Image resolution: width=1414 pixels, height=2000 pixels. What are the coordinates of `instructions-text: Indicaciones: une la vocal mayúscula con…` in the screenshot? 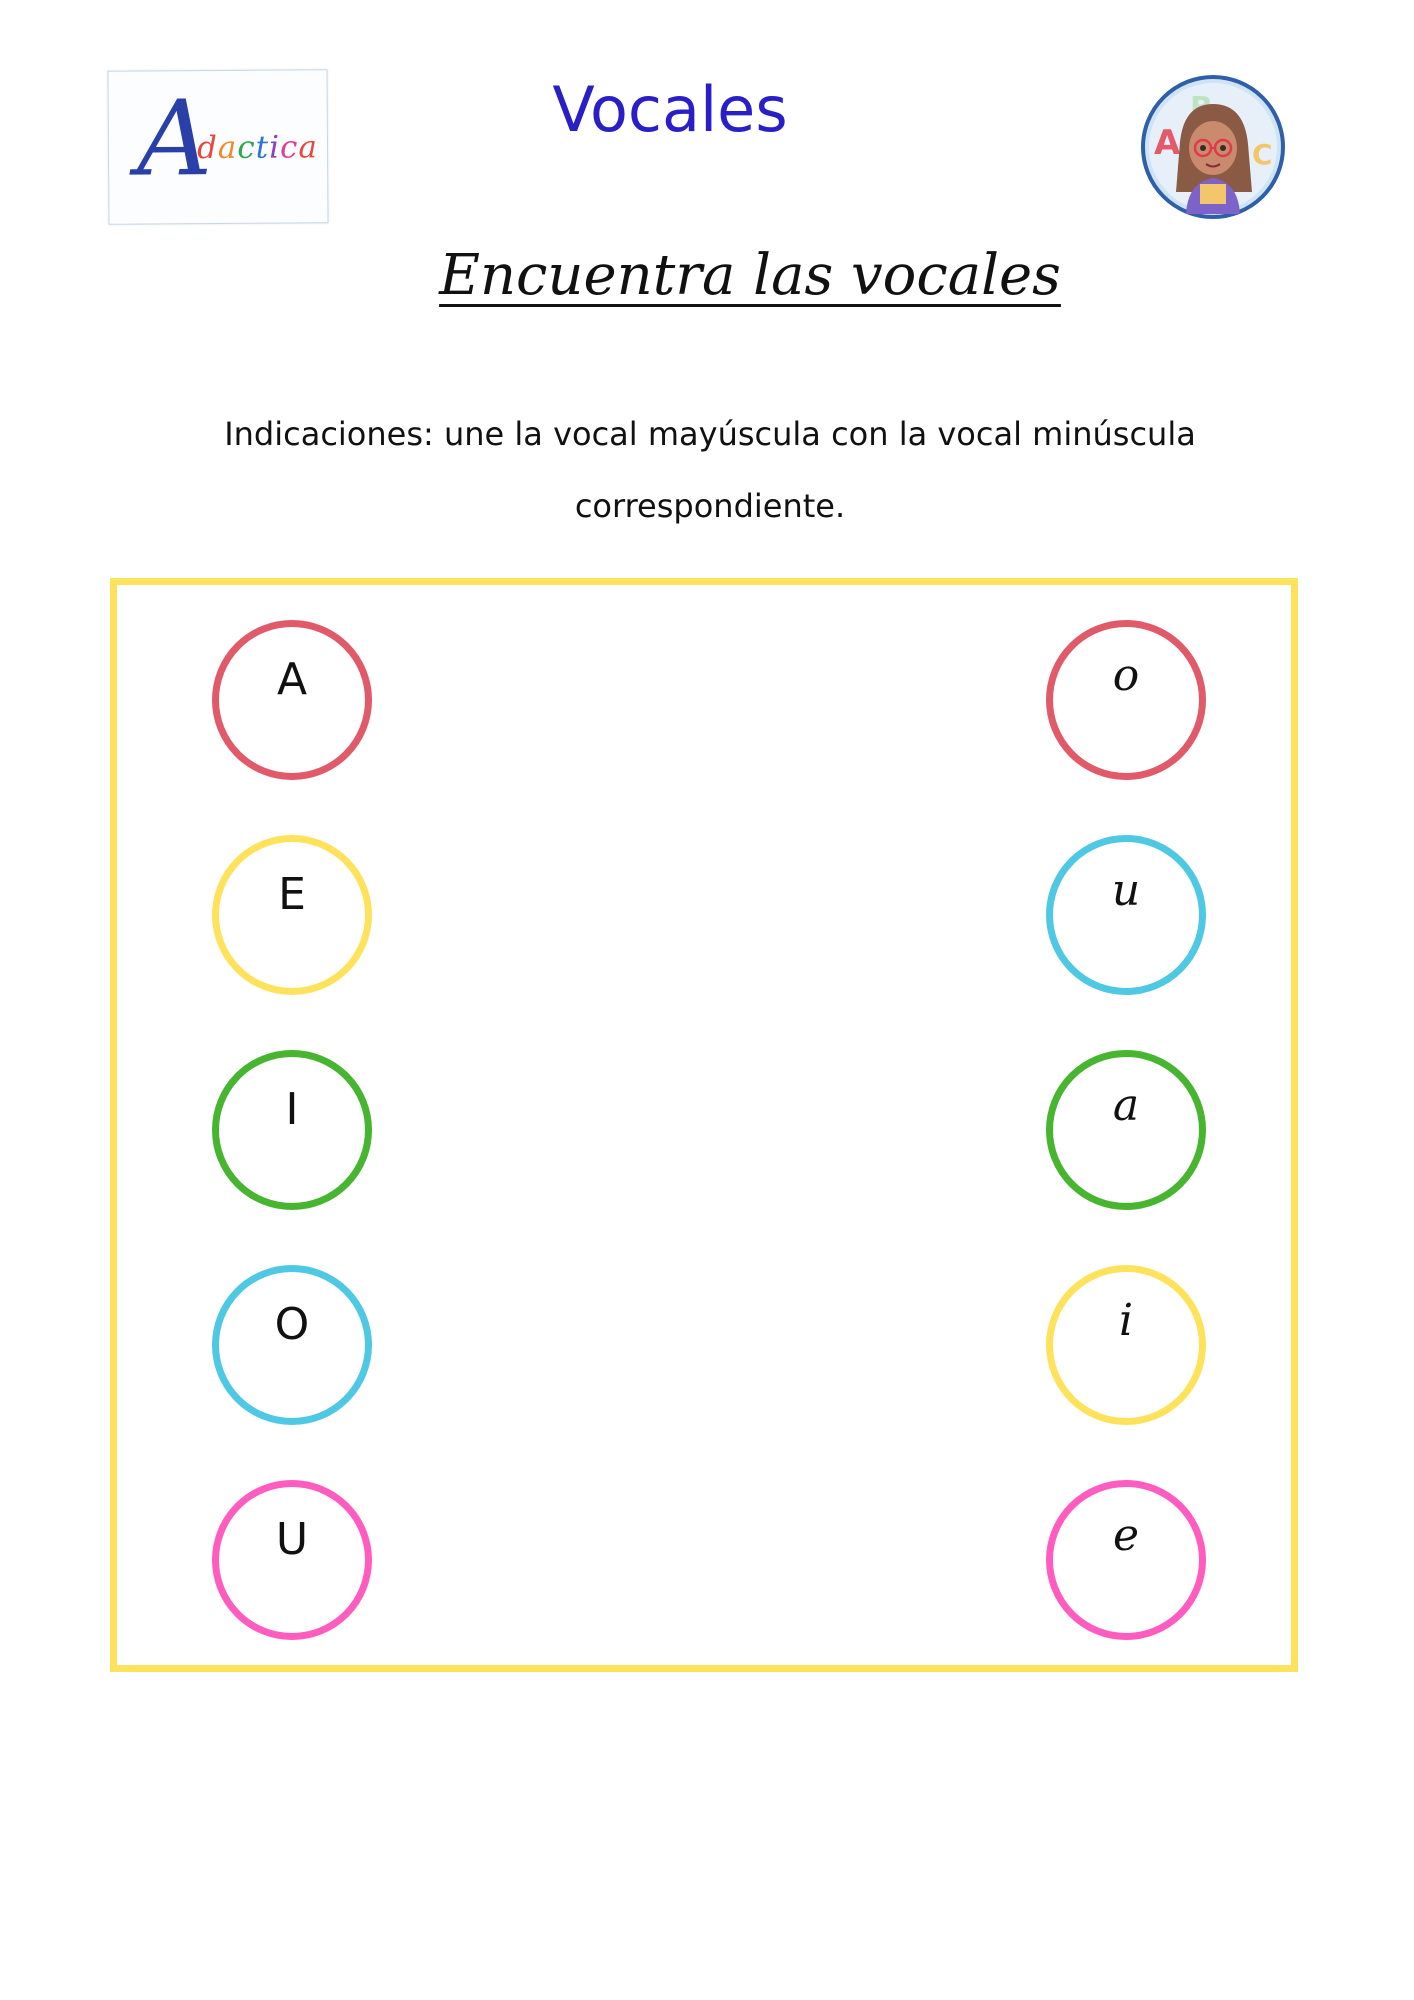 It's located at (710, 470).